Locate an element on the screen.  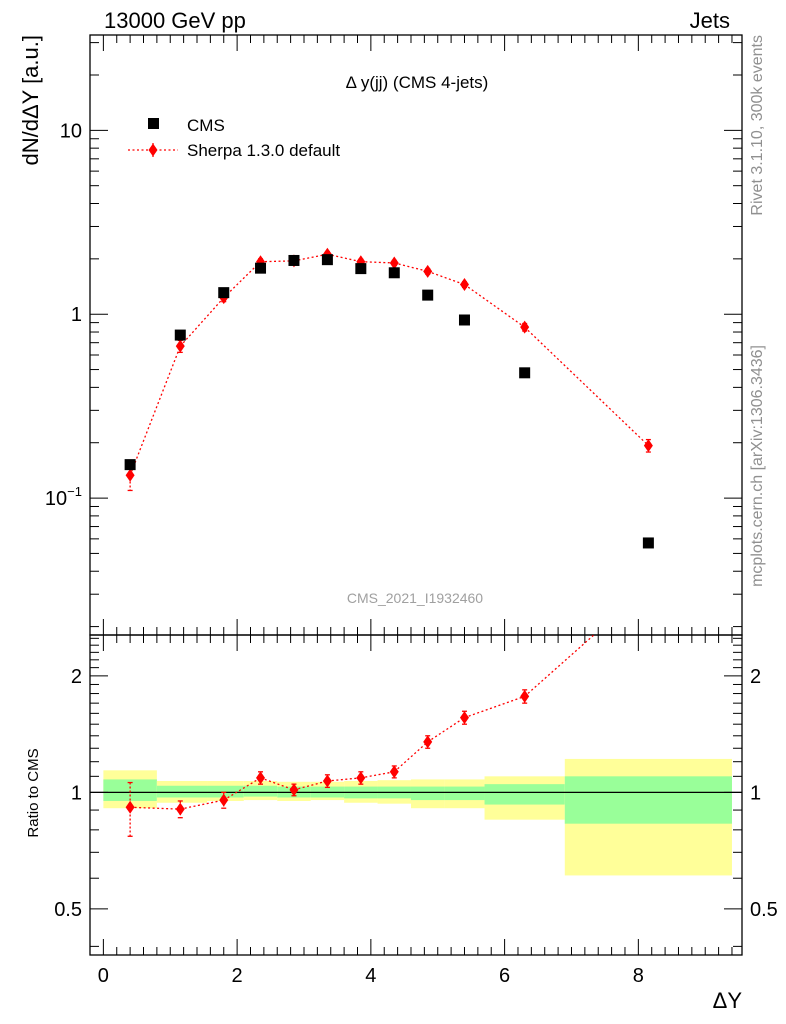
x-tick-label: 2 is located at coordinates (237, 976).